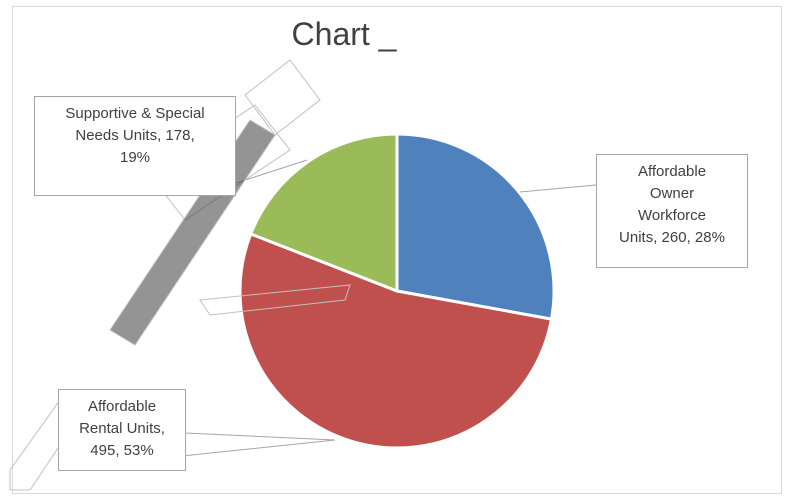 This screenshot has height=500, width=788. Describe the element at coordinates (475, 226) in the screenshot. I see `pie-slice-owner-workforce` at that location.